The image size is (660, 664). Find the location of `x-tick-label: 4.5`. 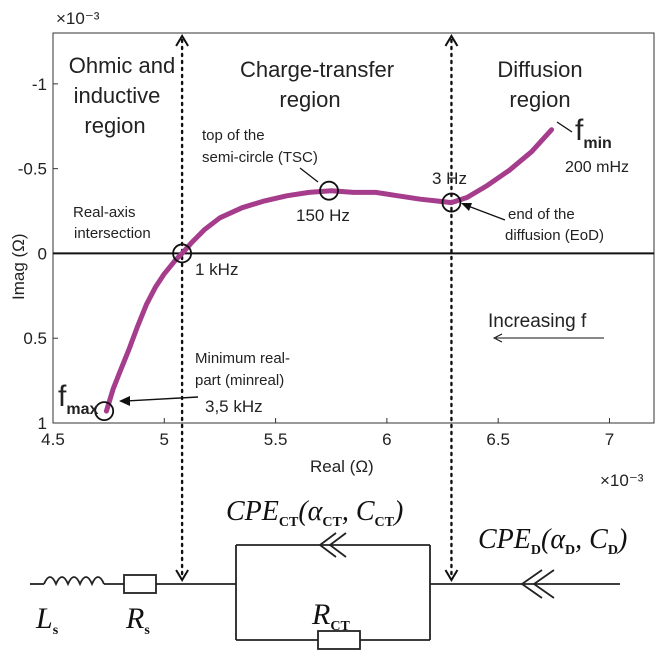

x-tick-label: 4.5 is located at coordinates (53, 439).